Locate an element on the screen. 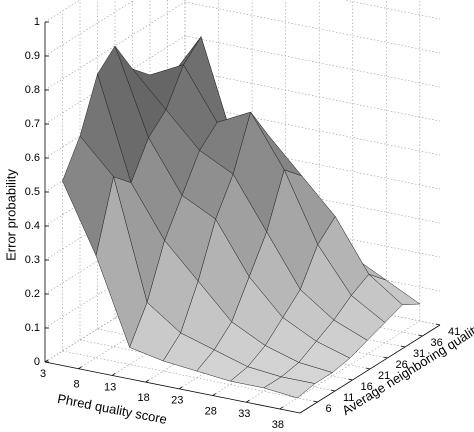 This screenshot has width=474, height=432. x-tick-label: 28 is located at coordinates (211, 411).